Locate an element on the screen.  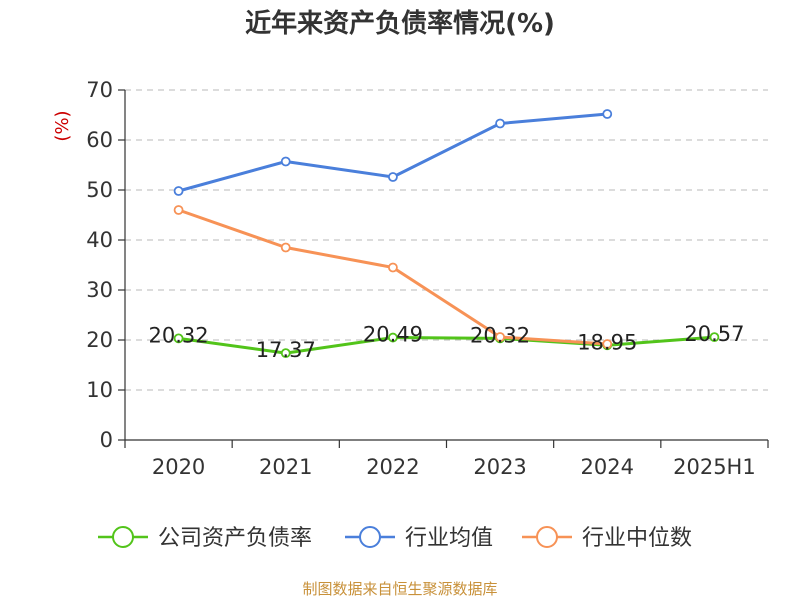
y-tick-label: 0 is located at coordinates (106, 440).